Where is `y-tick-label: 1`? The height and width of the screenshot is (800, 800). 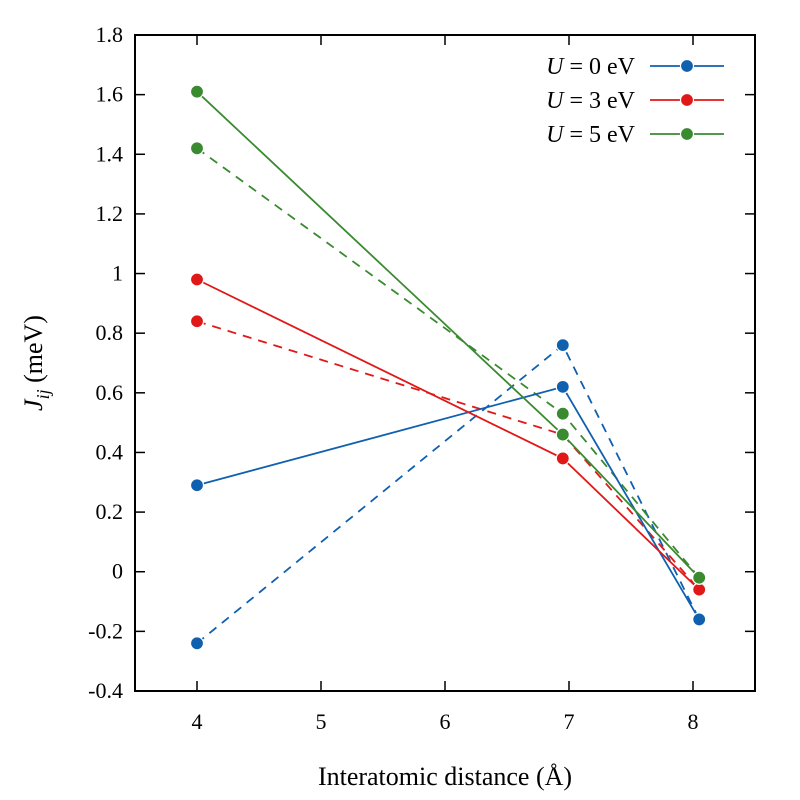
y-tick-label: 1 is located at coordinates (117, 273).